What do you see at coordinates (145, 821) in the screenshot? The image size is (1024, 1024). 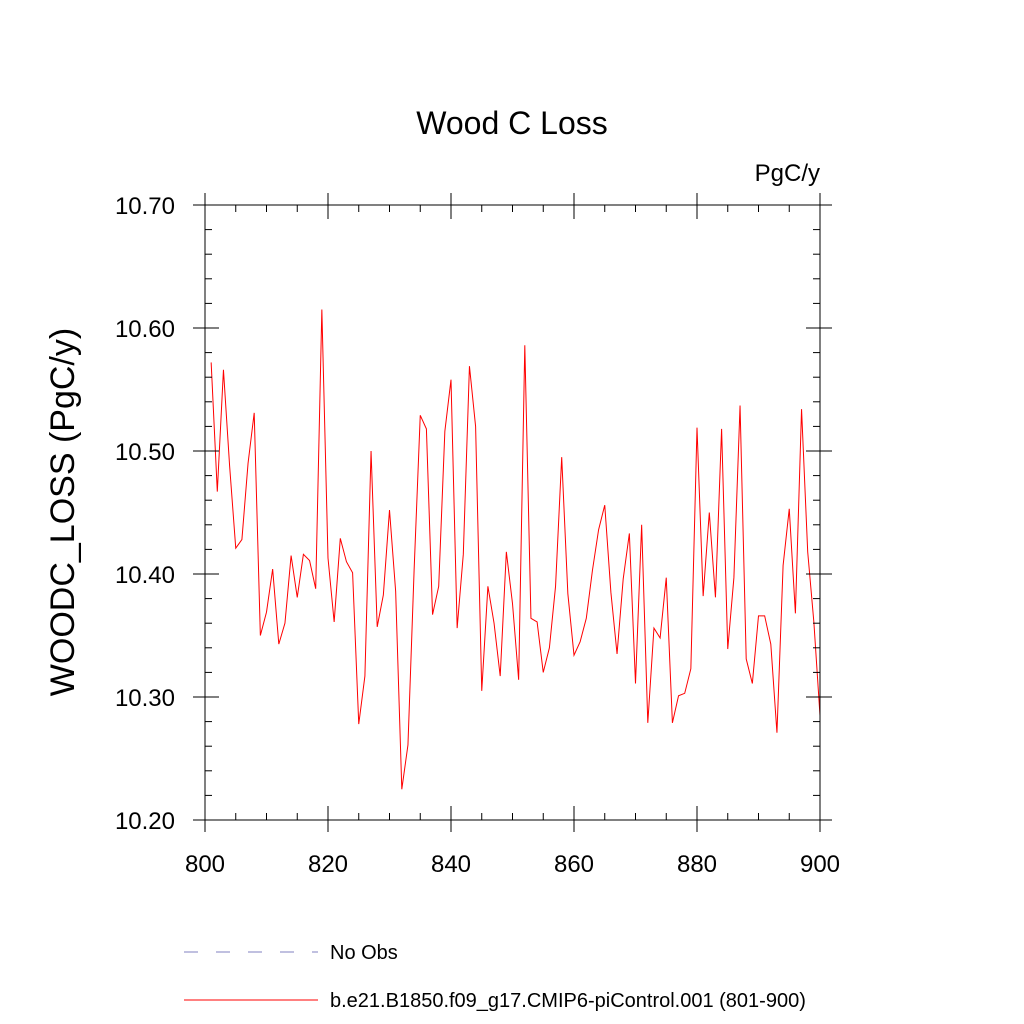 I see `y-tick-label: 10.20` at bounding box center [145, 821].